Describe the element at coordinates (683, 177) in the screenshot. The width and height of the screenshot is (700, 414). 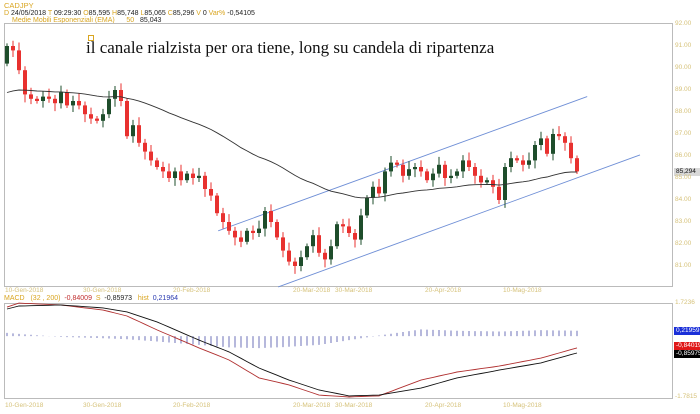
I see `price-tick-label: 85.00` at that location.